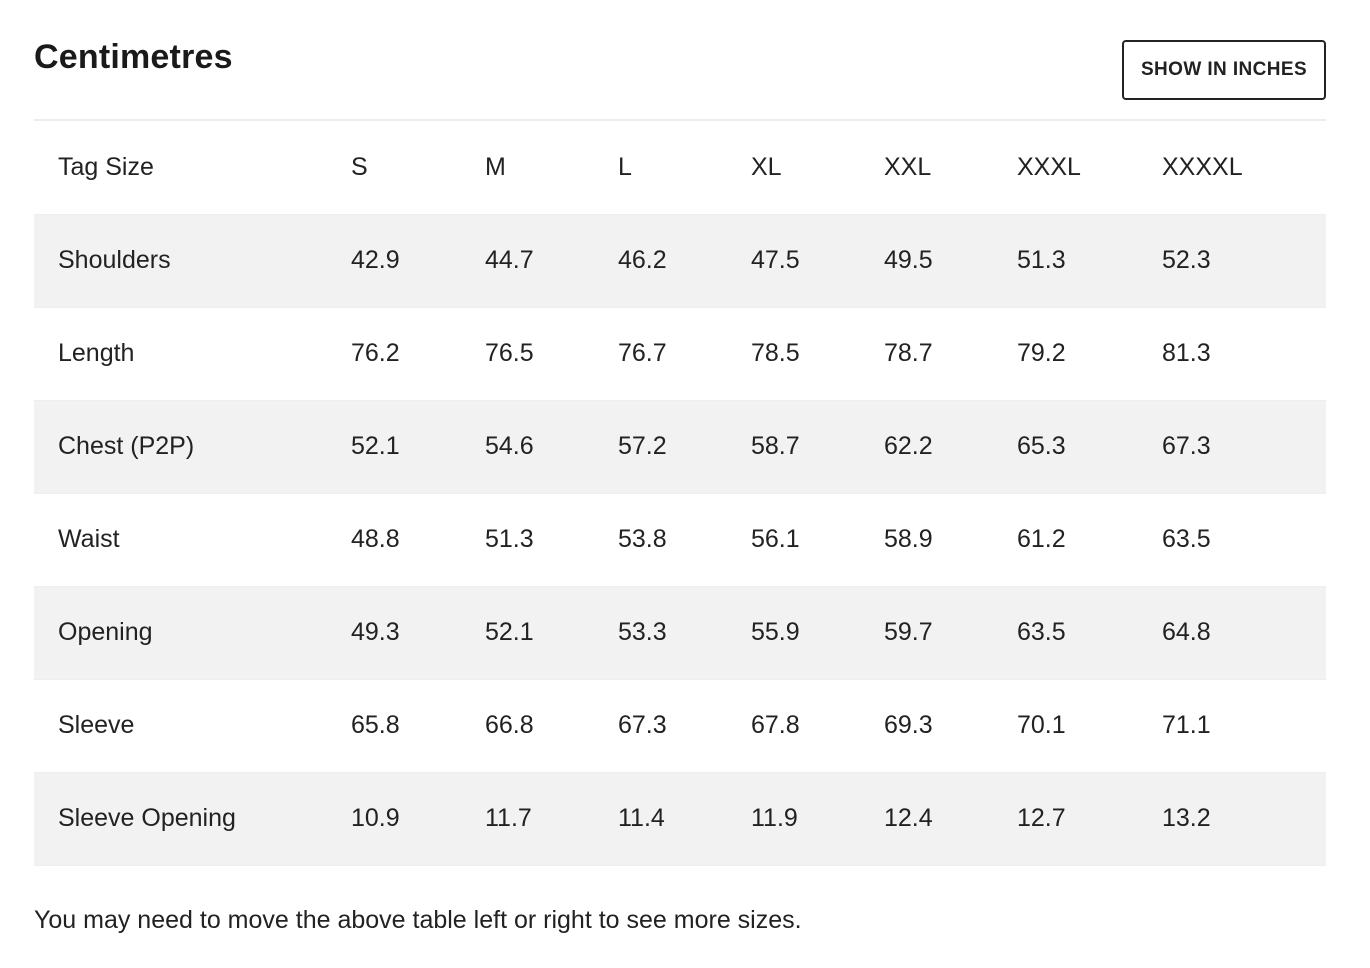 Image resolution: width=1370 pixels, height=968 pixels. Describe the element at coordinates (1244, 168) in the screenshot. I see `column-header: XXXXL` at that location.